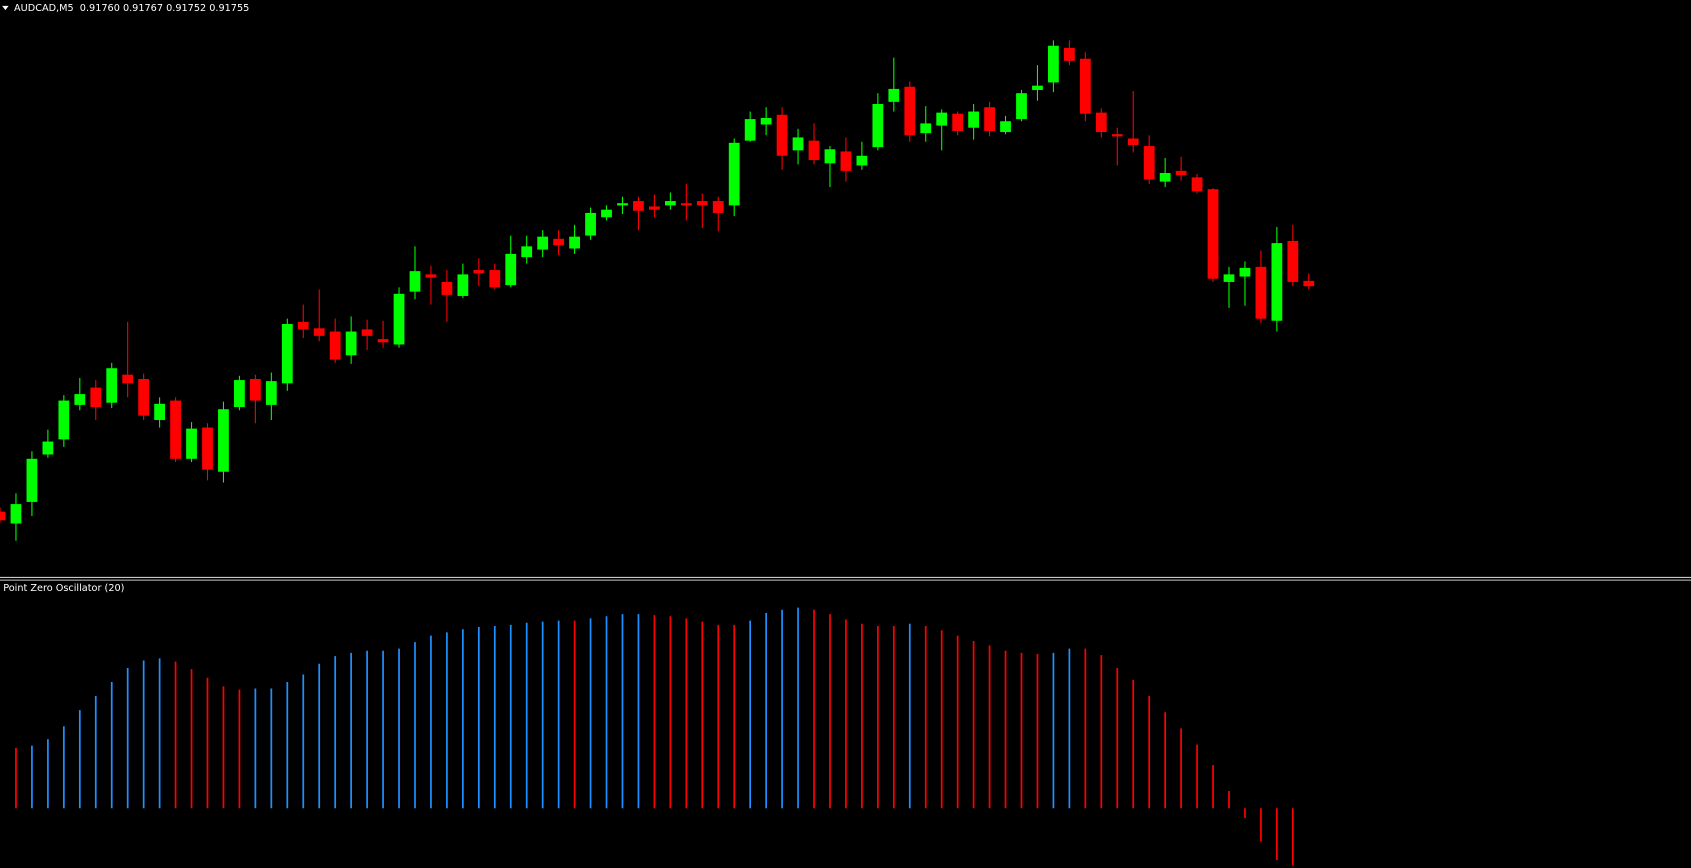 The width and height of the screenshot is (1691, 868). What do you see at coordinates (5, 8) in the screenshot?
I see `menu-triangle` at bounding box center [5, 8].